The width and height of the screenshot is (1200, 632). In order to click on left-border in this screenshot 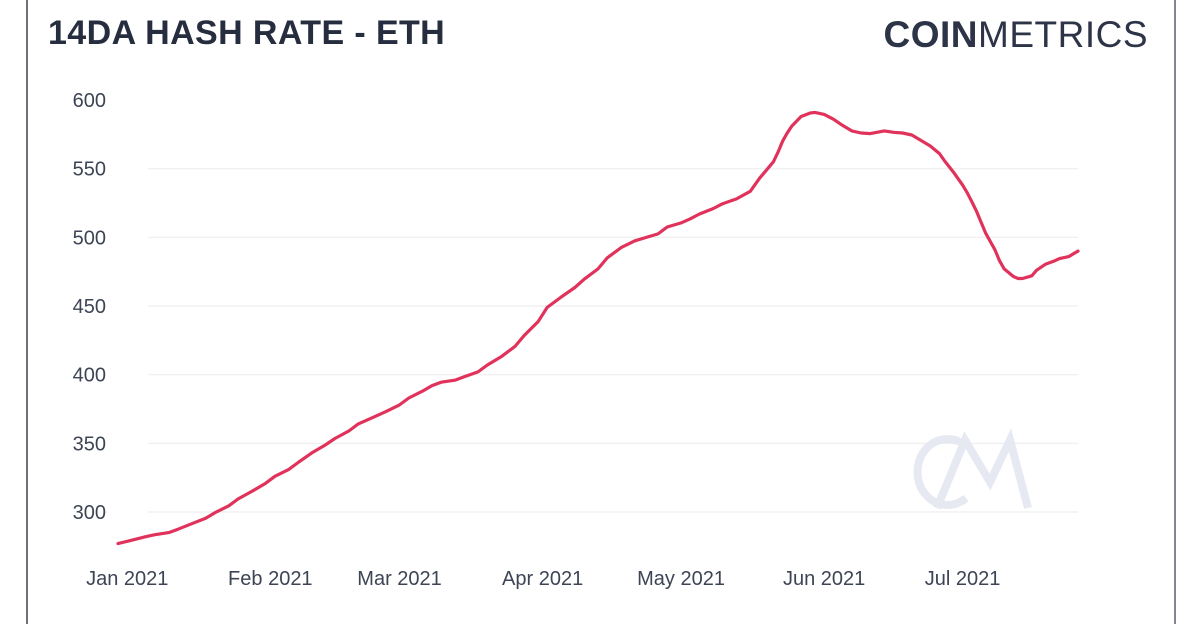, I will do `click(27, 312)`.